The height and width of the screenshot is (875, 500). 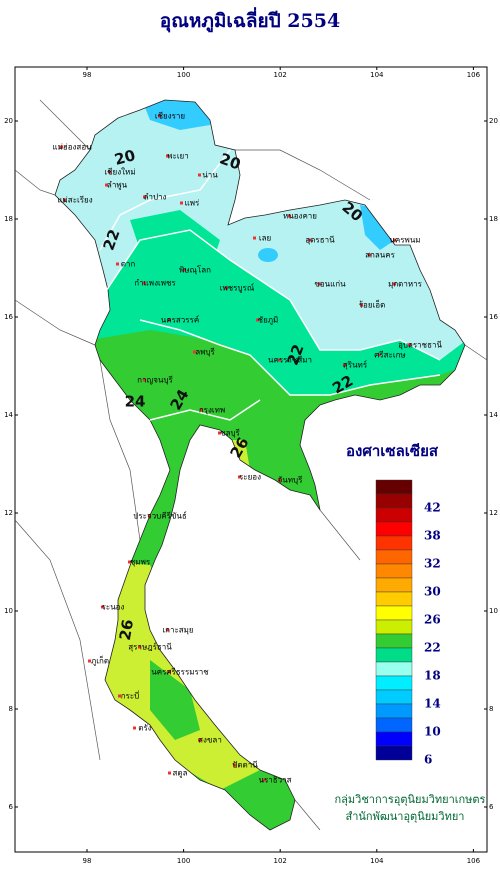 I want to click on place-label: พิษณุโลก, so click(x=195, y=270).